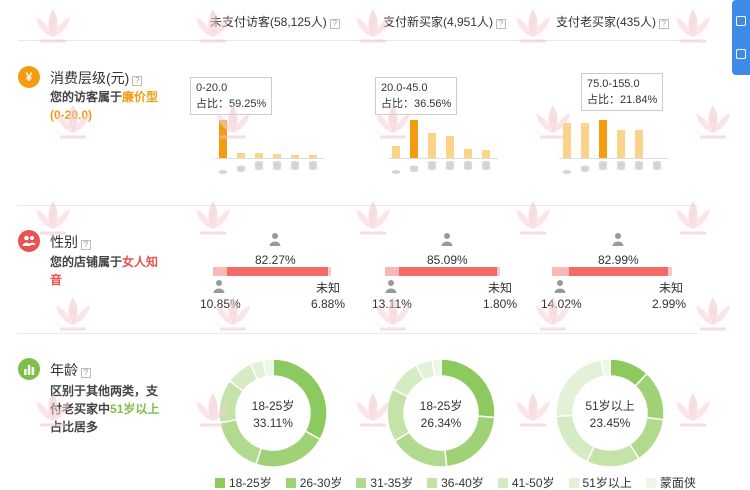  Describe the element at coordinates (313, 482) in the screenshot. I see `legend-item: 26-30岁` at that location.